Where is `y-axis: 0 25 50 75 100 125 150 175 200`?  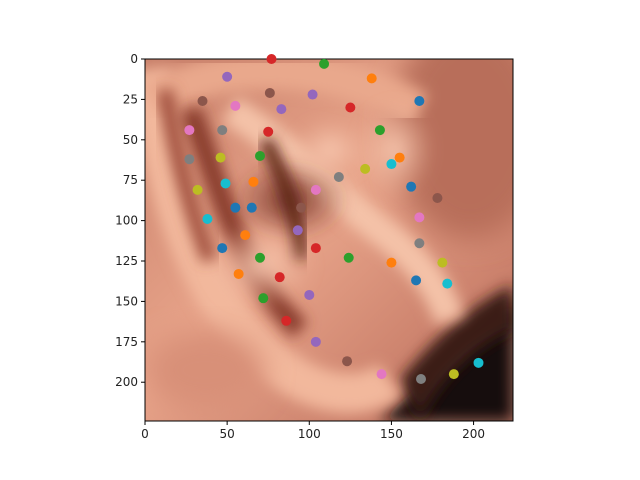 y-axis: 0 25 50 75 100 125 150 175 200 is located at coordinates (130, 220).